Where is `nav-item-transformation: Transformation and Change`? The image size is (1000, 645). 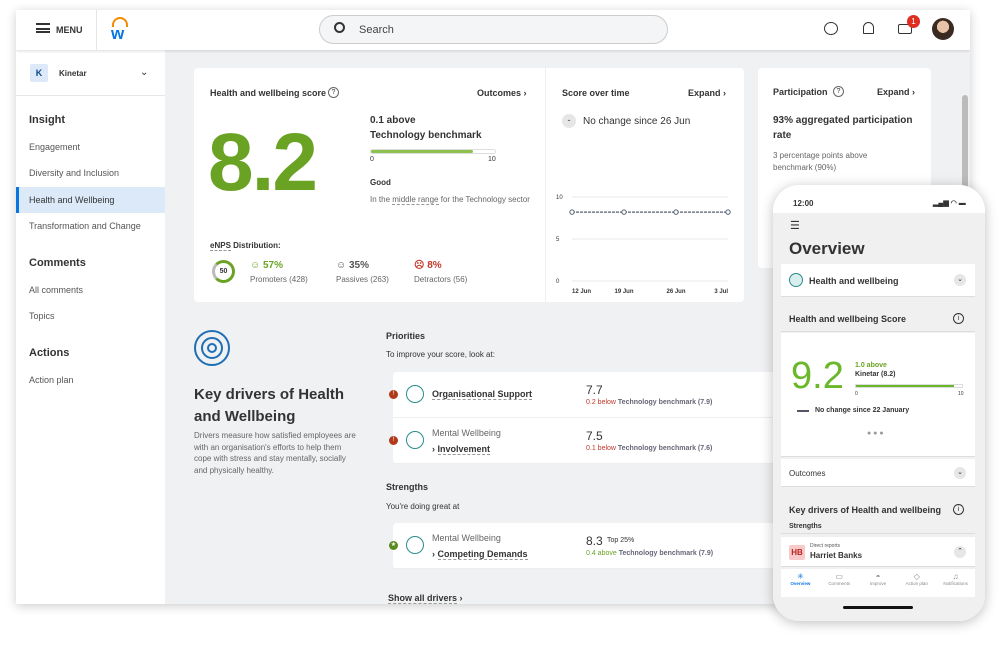
nav-item-transformation: Transformation and Change is located at coordinates (85, 226).